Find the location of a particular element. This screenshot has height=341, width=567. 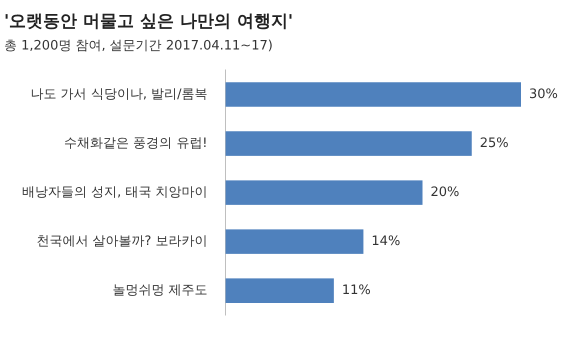

y-tick-label: 천국에서 살아볼까? 보라카이 is located at coordinates (122, 242).